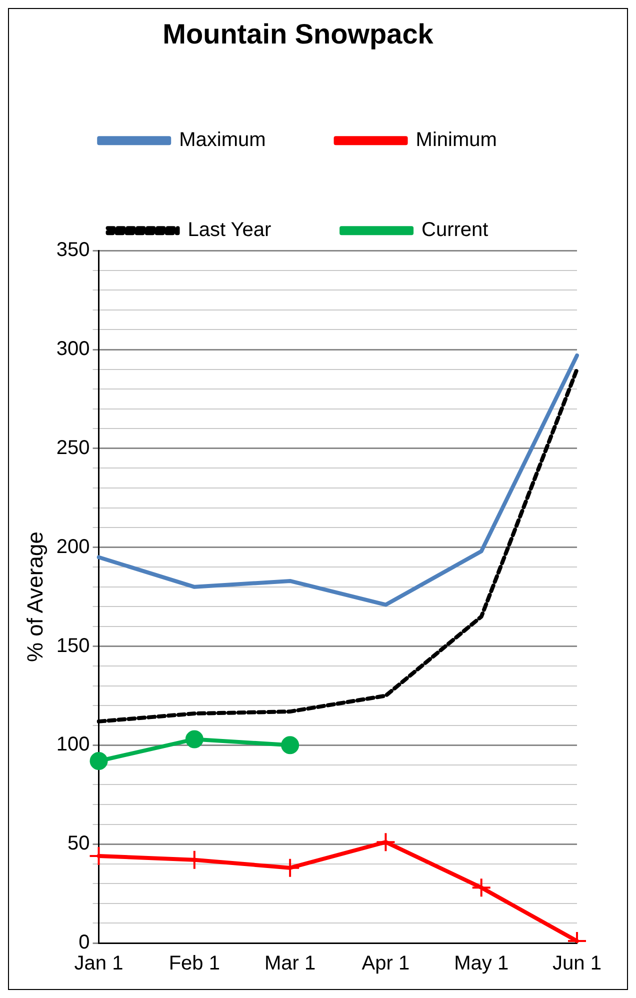 This screenshot has height=998, width=636. What do you see at coordinates (386, 963) in the screenshot?
I see `x-tick-label: Apr 1` at bounding box center [386, 963].